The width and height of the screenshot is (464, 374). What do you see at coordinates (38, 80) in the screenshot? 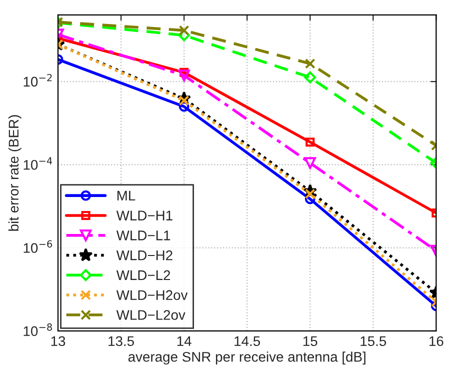
I see `y-tick-label: 10$^{−2}$` at bounding box center [38, 80].